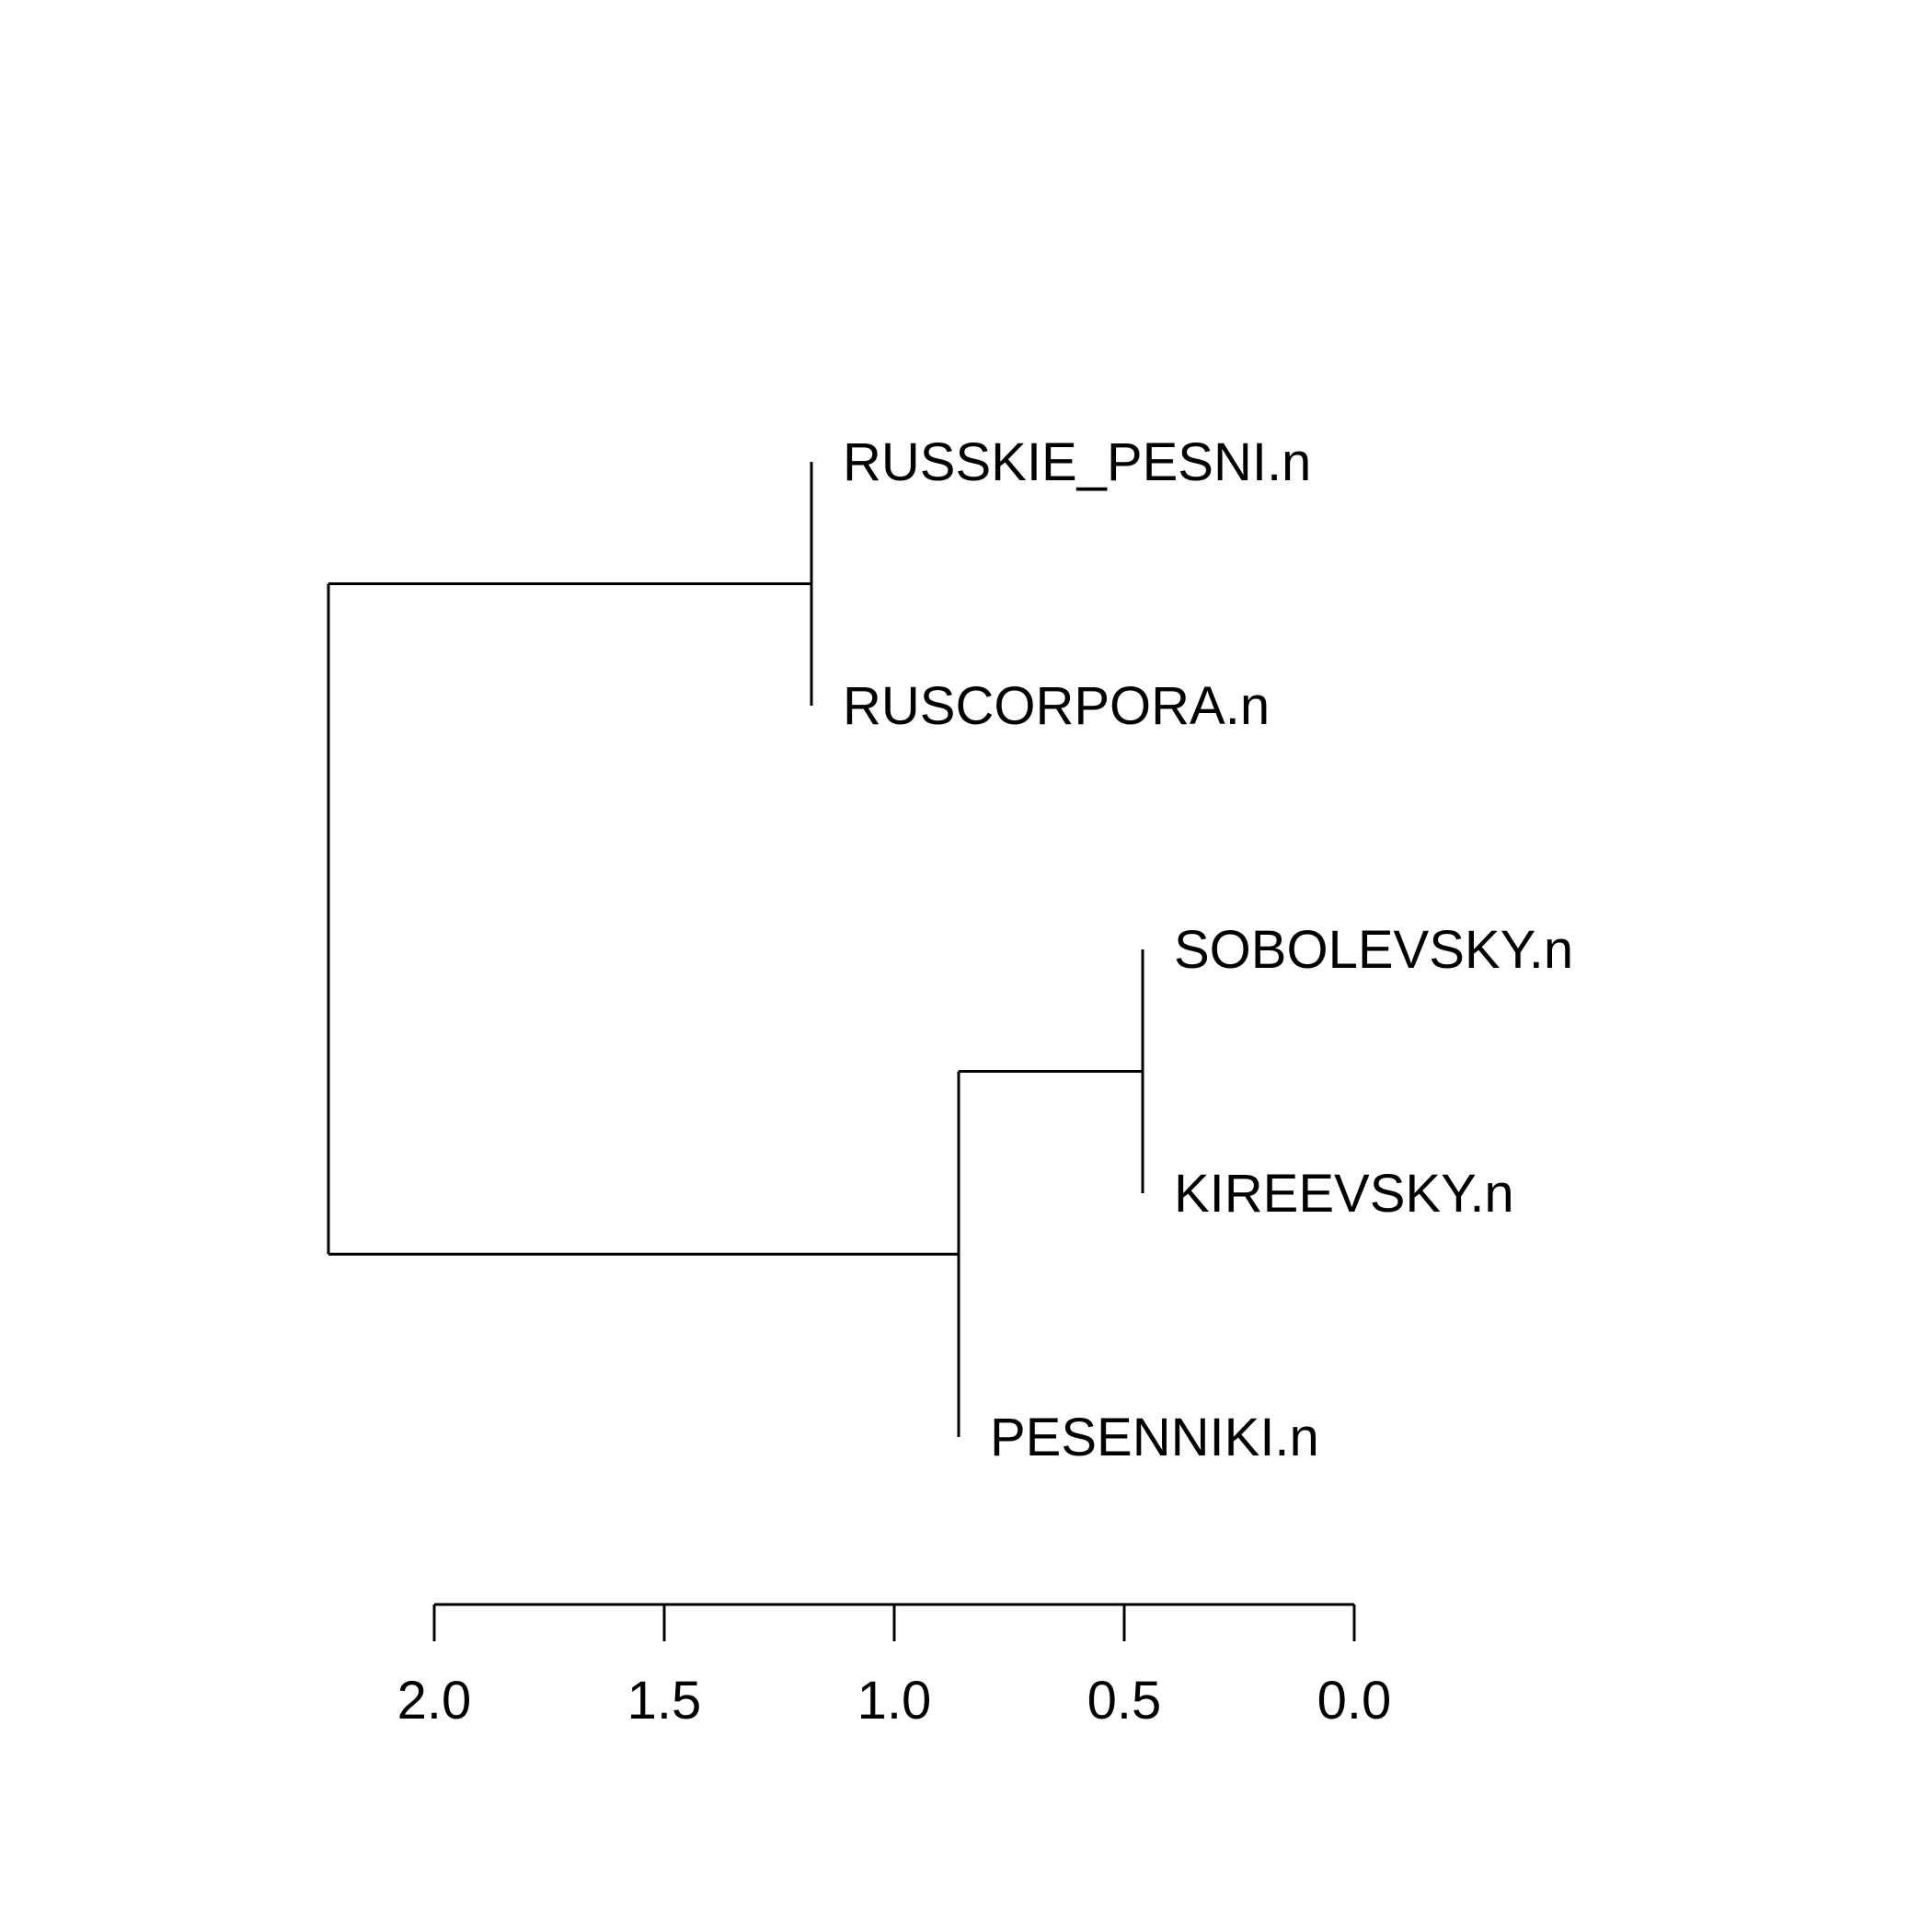 Image resolution: width=1932 pixels, height=1932 pixels. What do you see at coordinates (1056, 706) in the screenshot?
I see `leaf-label-ruscorpora: RUSCORPORA.n` at bounding box center [1056, 706].